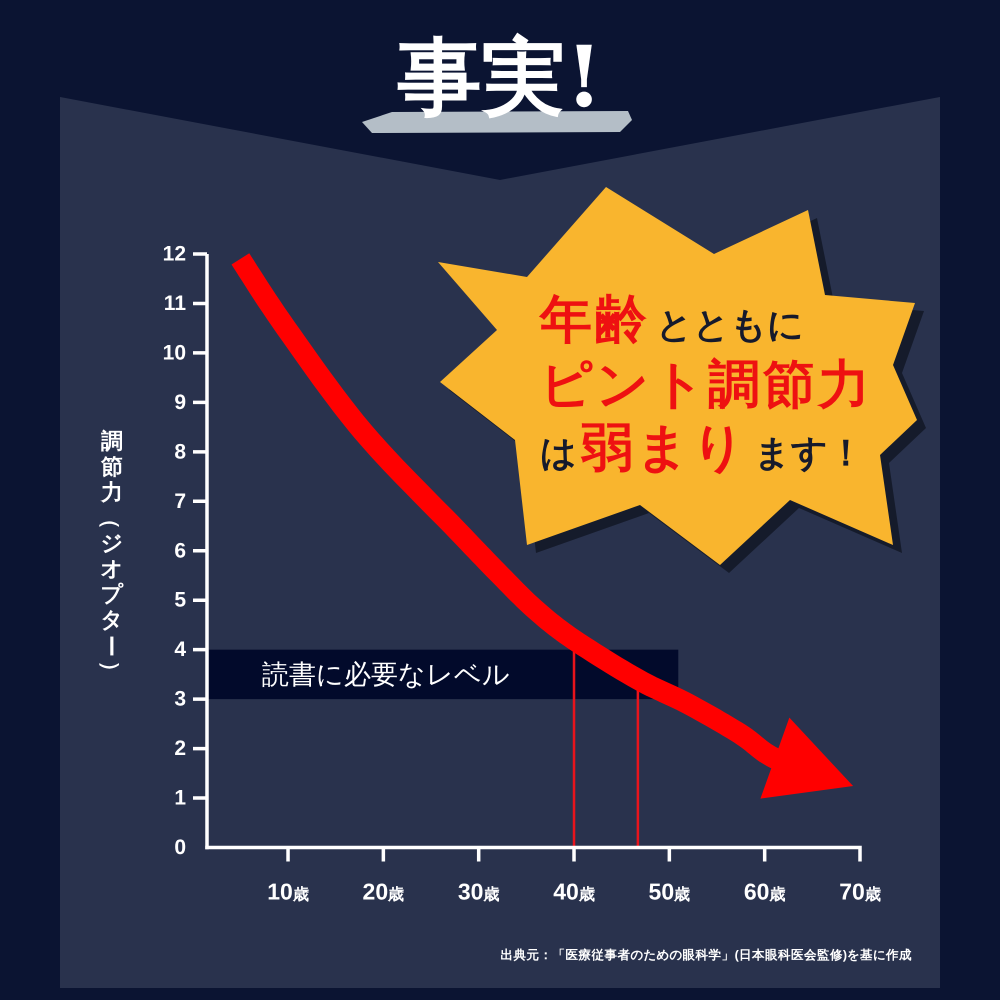 The image size is (1000, 1000). Describe the element at coordinates (288, 891) in the screenshot. I see `x-tick-label: 10歳` at that location.